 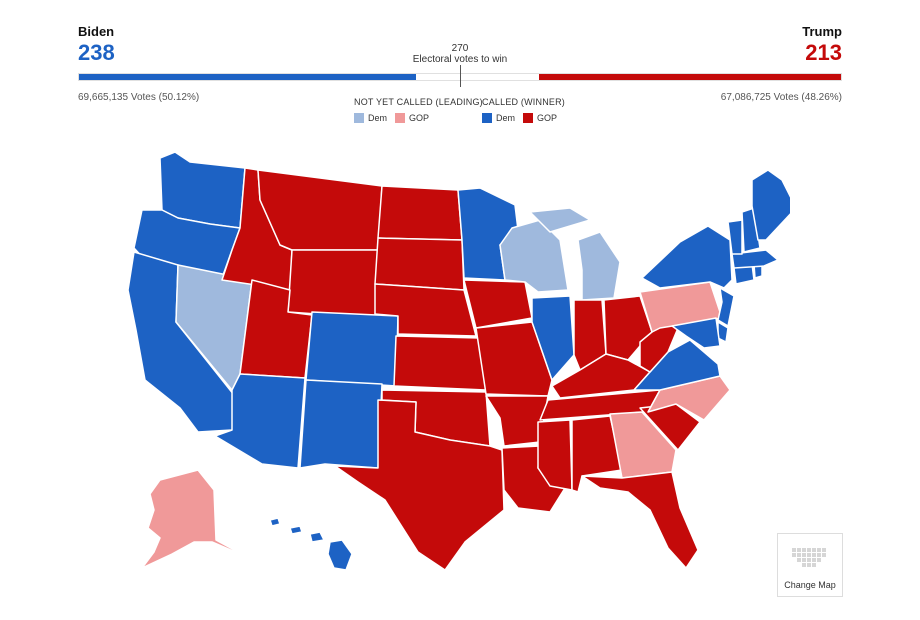 What do you see at coordinates (726, 307) in the screenshot?
I see `state-NJ` at bounding box center [726, 307].